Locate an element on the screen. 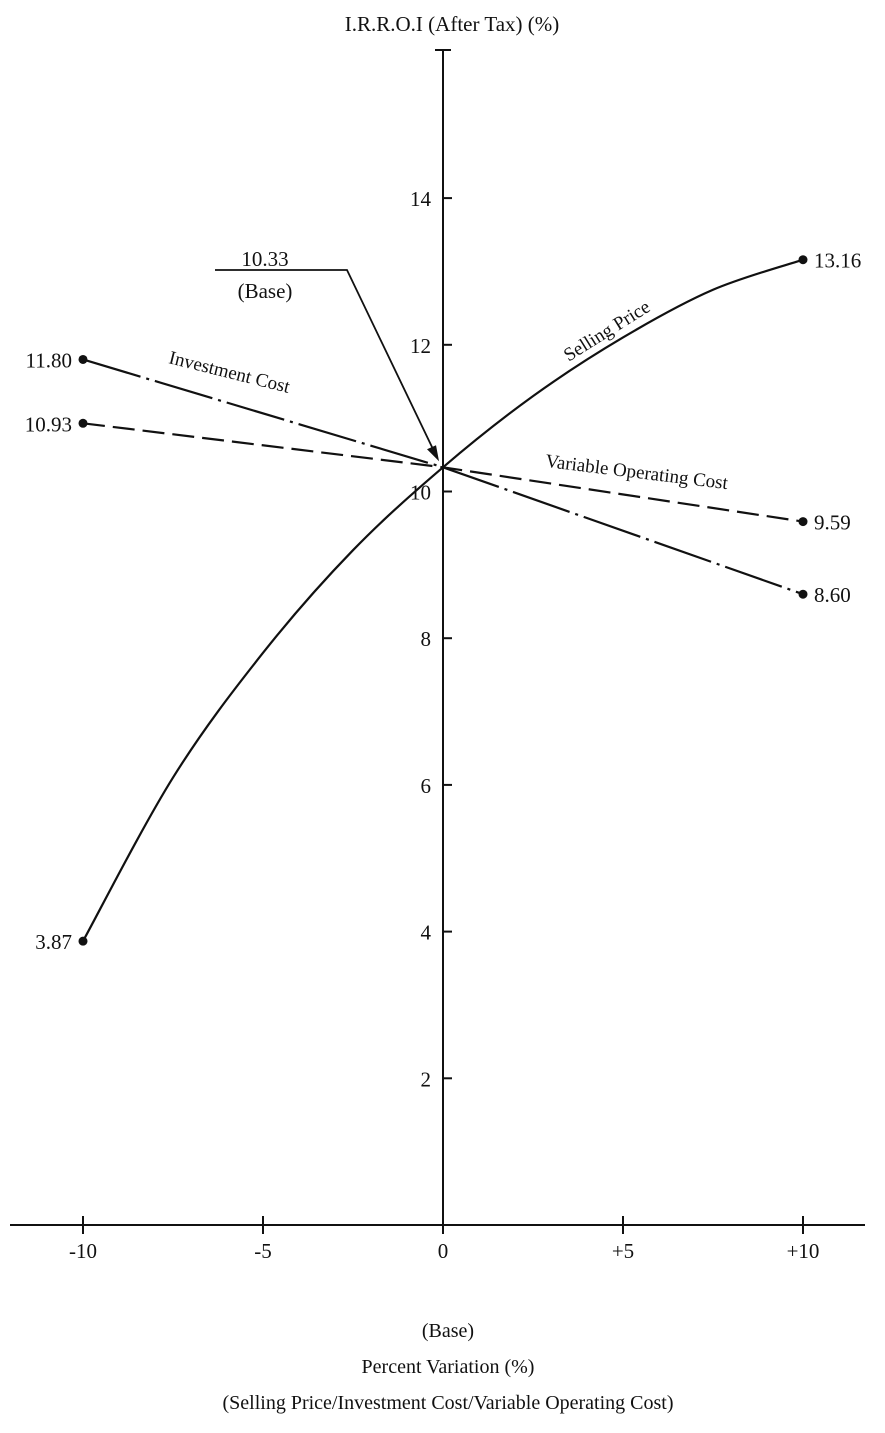 The width and height of the screenshot is (885, 1433). base-arrowhead is located at coordinates (433, 453).